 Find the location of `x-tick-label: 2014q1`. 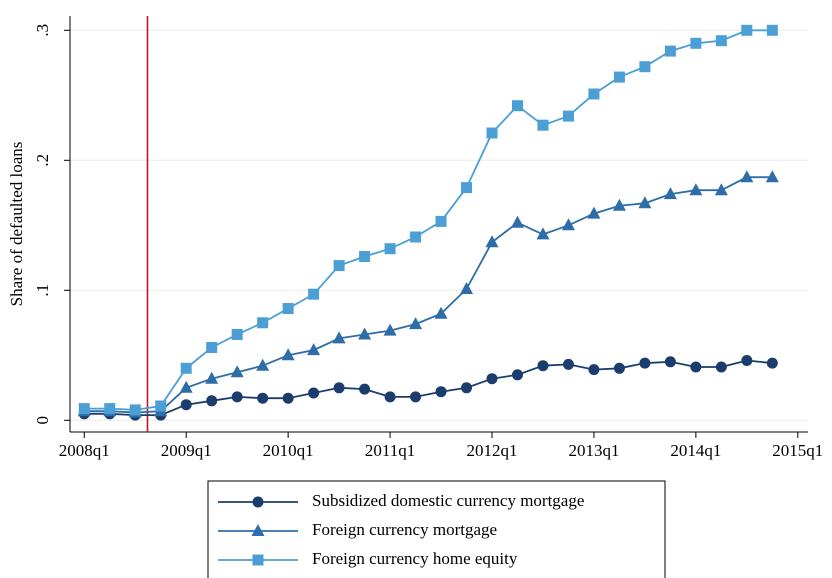

x-tick-label: 2014q1 is located at coordinates (695, 450).